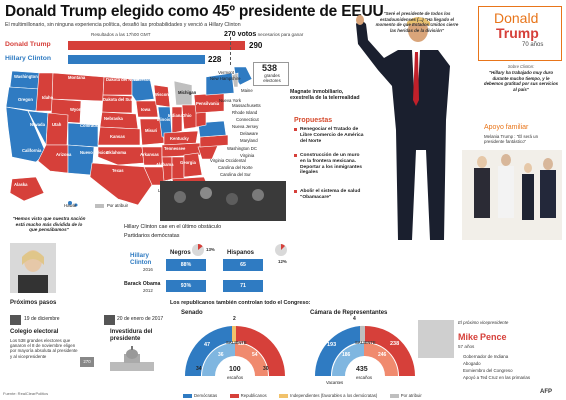 The image size is (566, 400). I want to click on clinton-quote-head: Sobre Clinton:, so click(521, 66).